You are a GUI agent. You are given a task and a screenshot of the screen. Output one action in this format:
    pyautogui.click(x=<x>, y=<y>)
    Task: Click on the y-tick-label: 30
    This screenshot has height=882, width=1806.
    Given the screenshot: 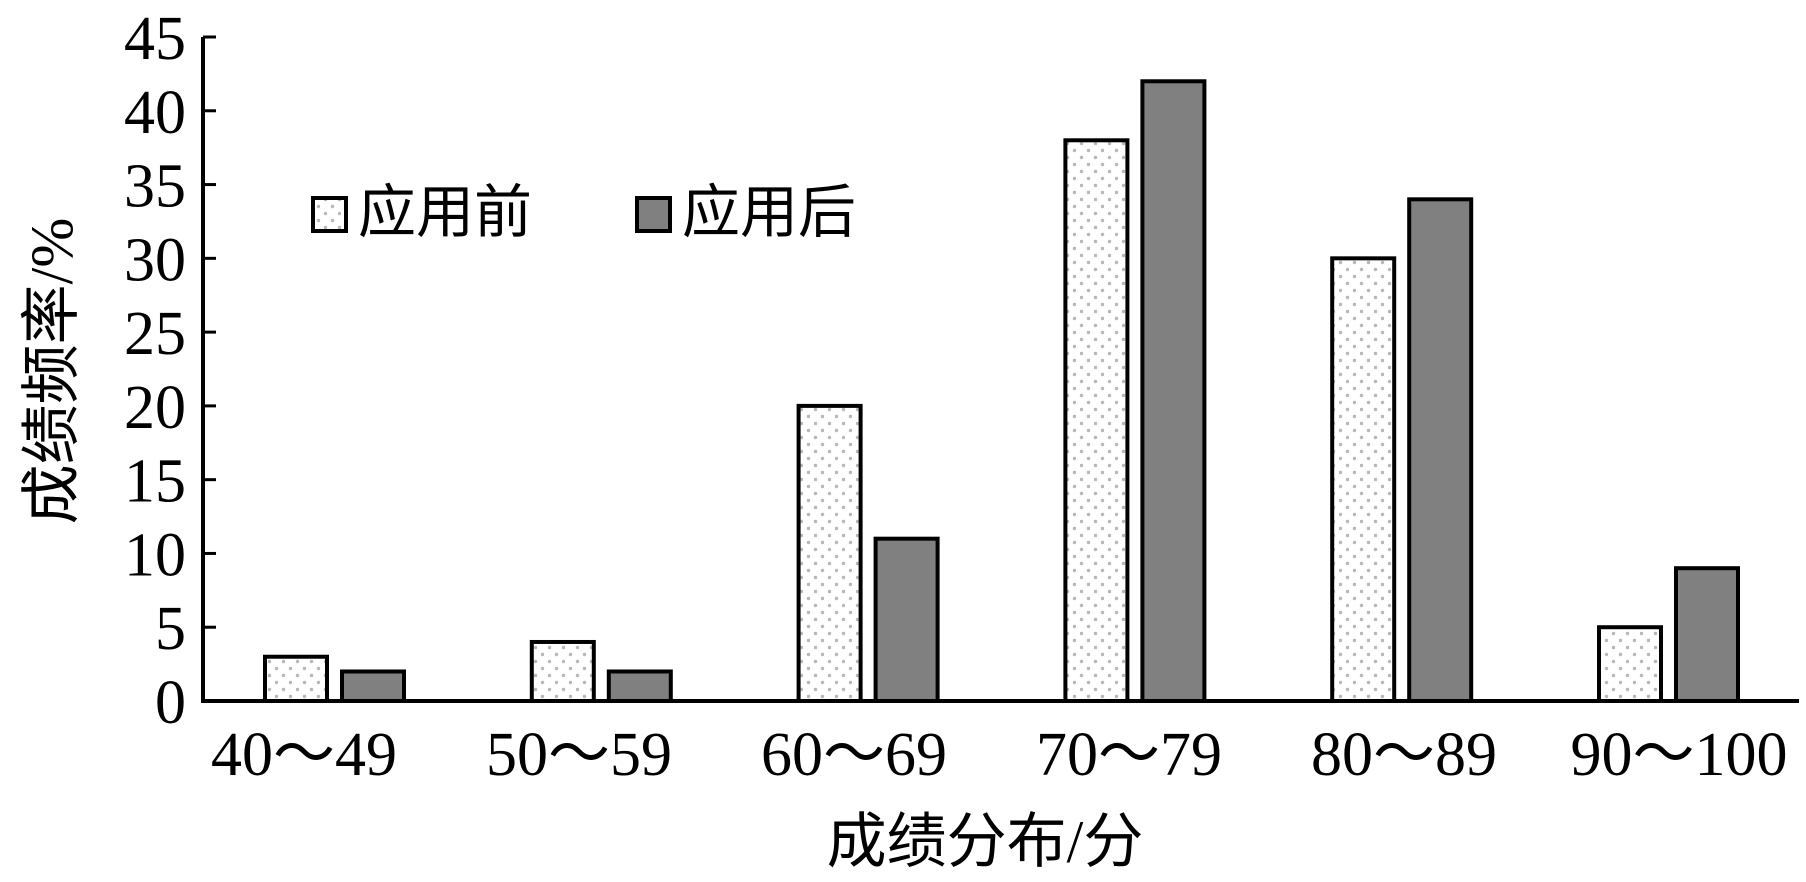 What is the action you would take?
    pyautogui.click(x=155, y=260)
    